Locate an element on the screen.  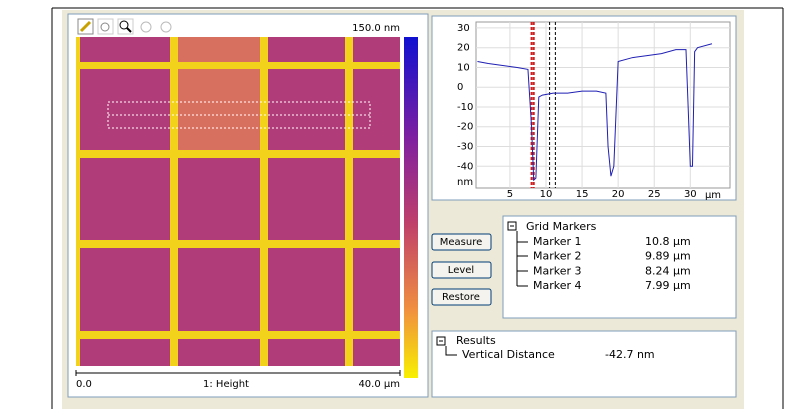
y-tick-label: 10 is located at coordinates (463, 67).